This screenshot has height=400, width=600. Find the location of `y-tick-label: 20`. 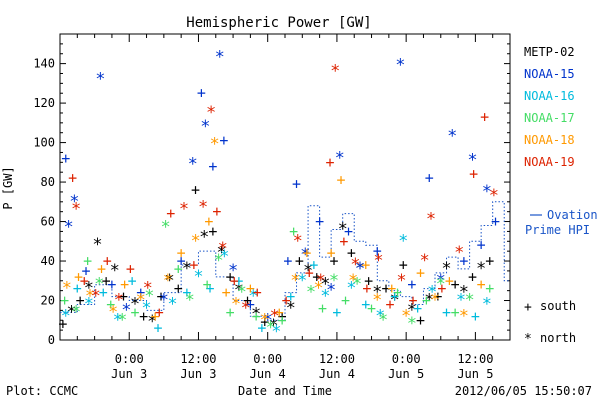

y-tick-label: 20 is located at coordinates (48, 301).